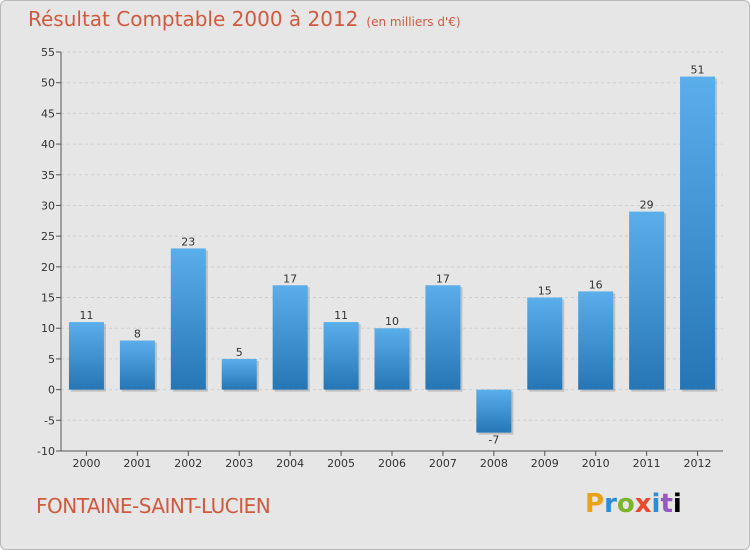  I want to click on x-tick-label: 2010, so click(596, 463).